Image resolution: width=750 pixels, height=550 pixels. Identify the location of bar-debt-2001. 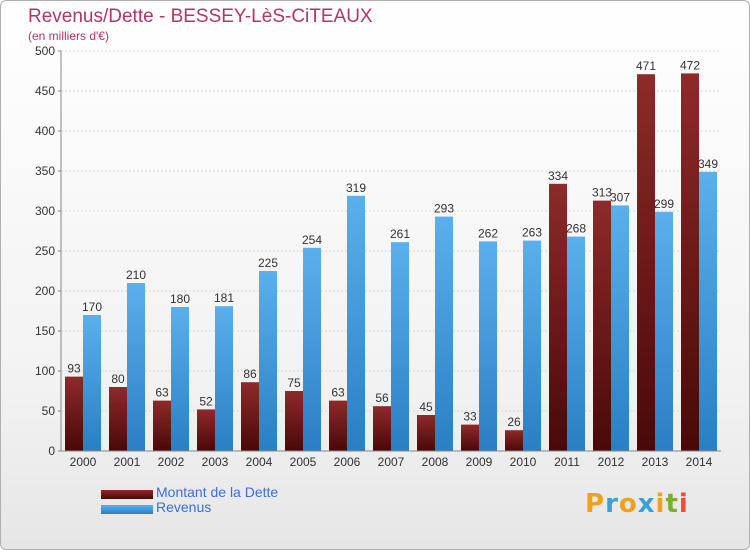
(118, 419).